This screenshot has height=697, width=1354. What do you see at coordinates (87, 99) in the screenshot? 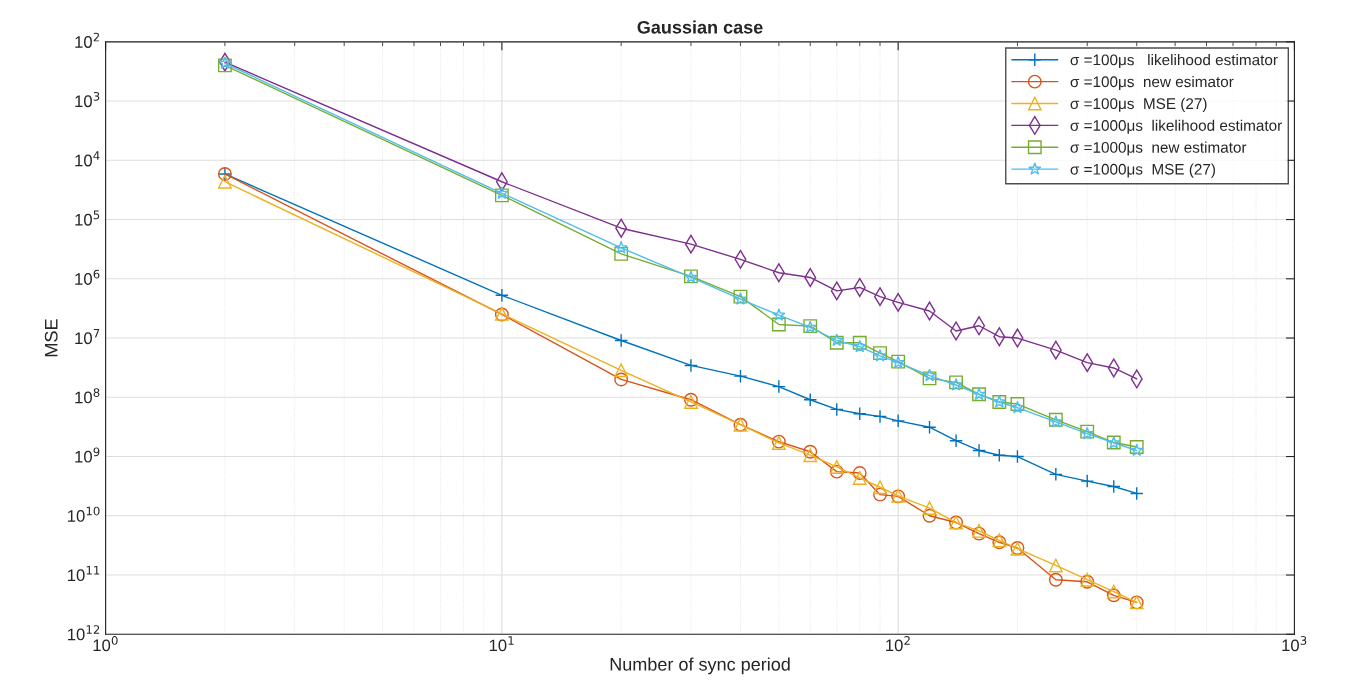
I see `y-tick-label: 10$^{3}$` at bounding box center [87, 99].